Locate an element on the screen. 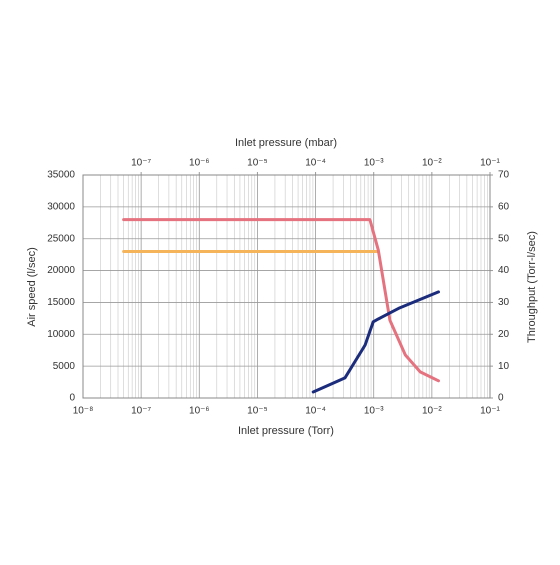  y2-tick-label: 0 is located at coordinates (501, 398).